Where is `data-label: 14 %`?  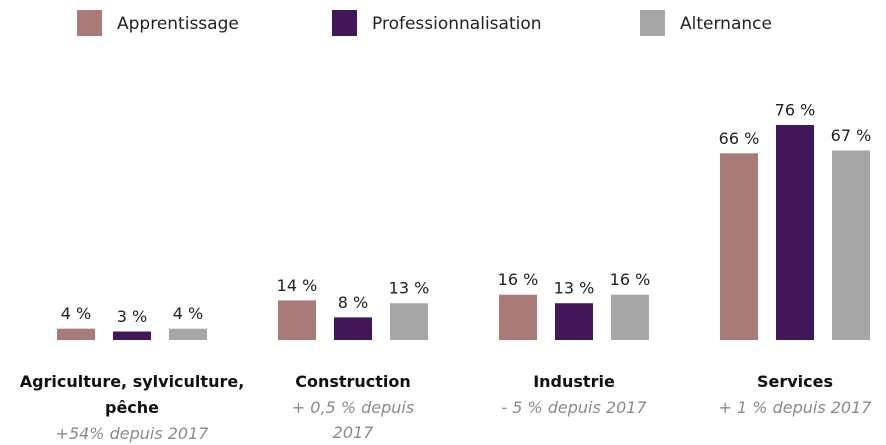 data-label: 14 % is located at coordinates (297, 285).